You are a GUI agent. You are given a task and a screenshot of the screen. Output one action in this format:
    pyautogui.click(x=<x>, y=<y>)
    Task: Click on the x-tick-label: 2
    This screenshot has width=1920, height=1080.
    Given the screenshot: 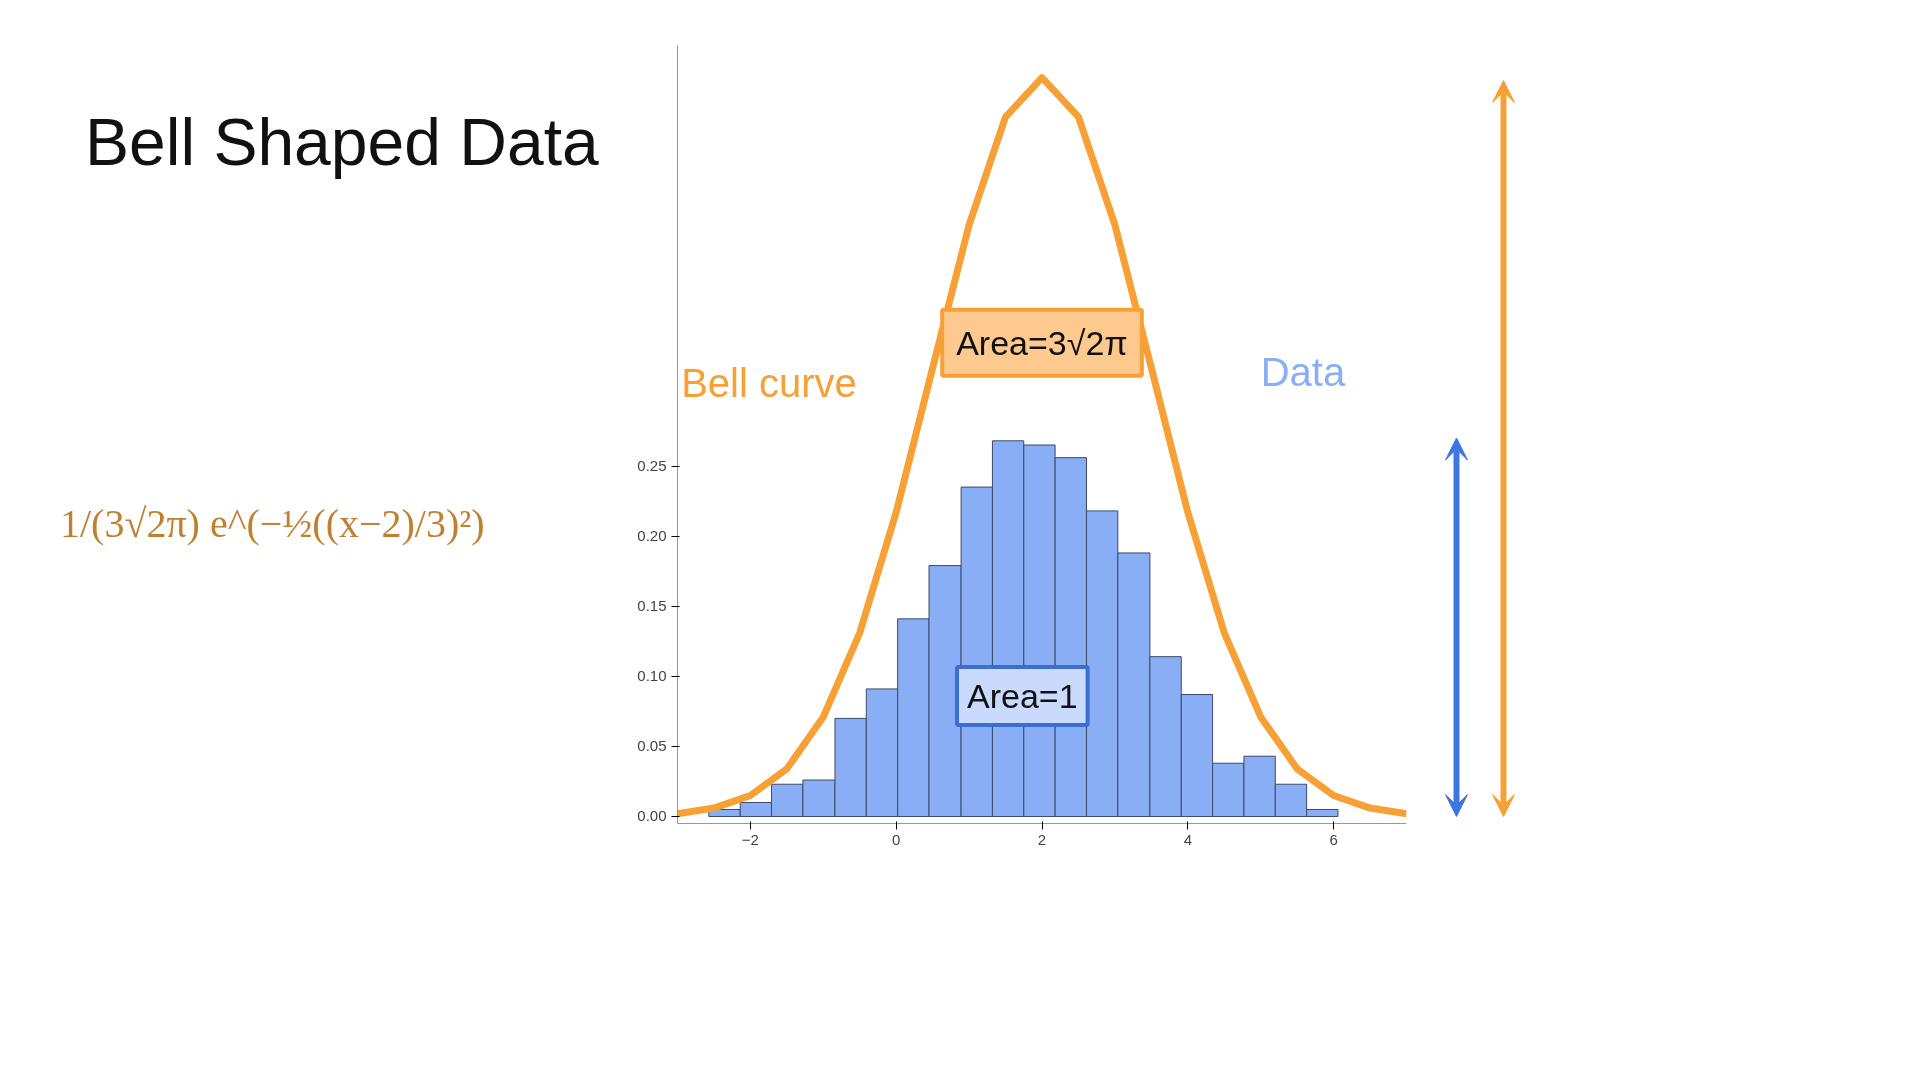 What is the action you would take?
    pyautogui.click(x=1042, y=839)
    